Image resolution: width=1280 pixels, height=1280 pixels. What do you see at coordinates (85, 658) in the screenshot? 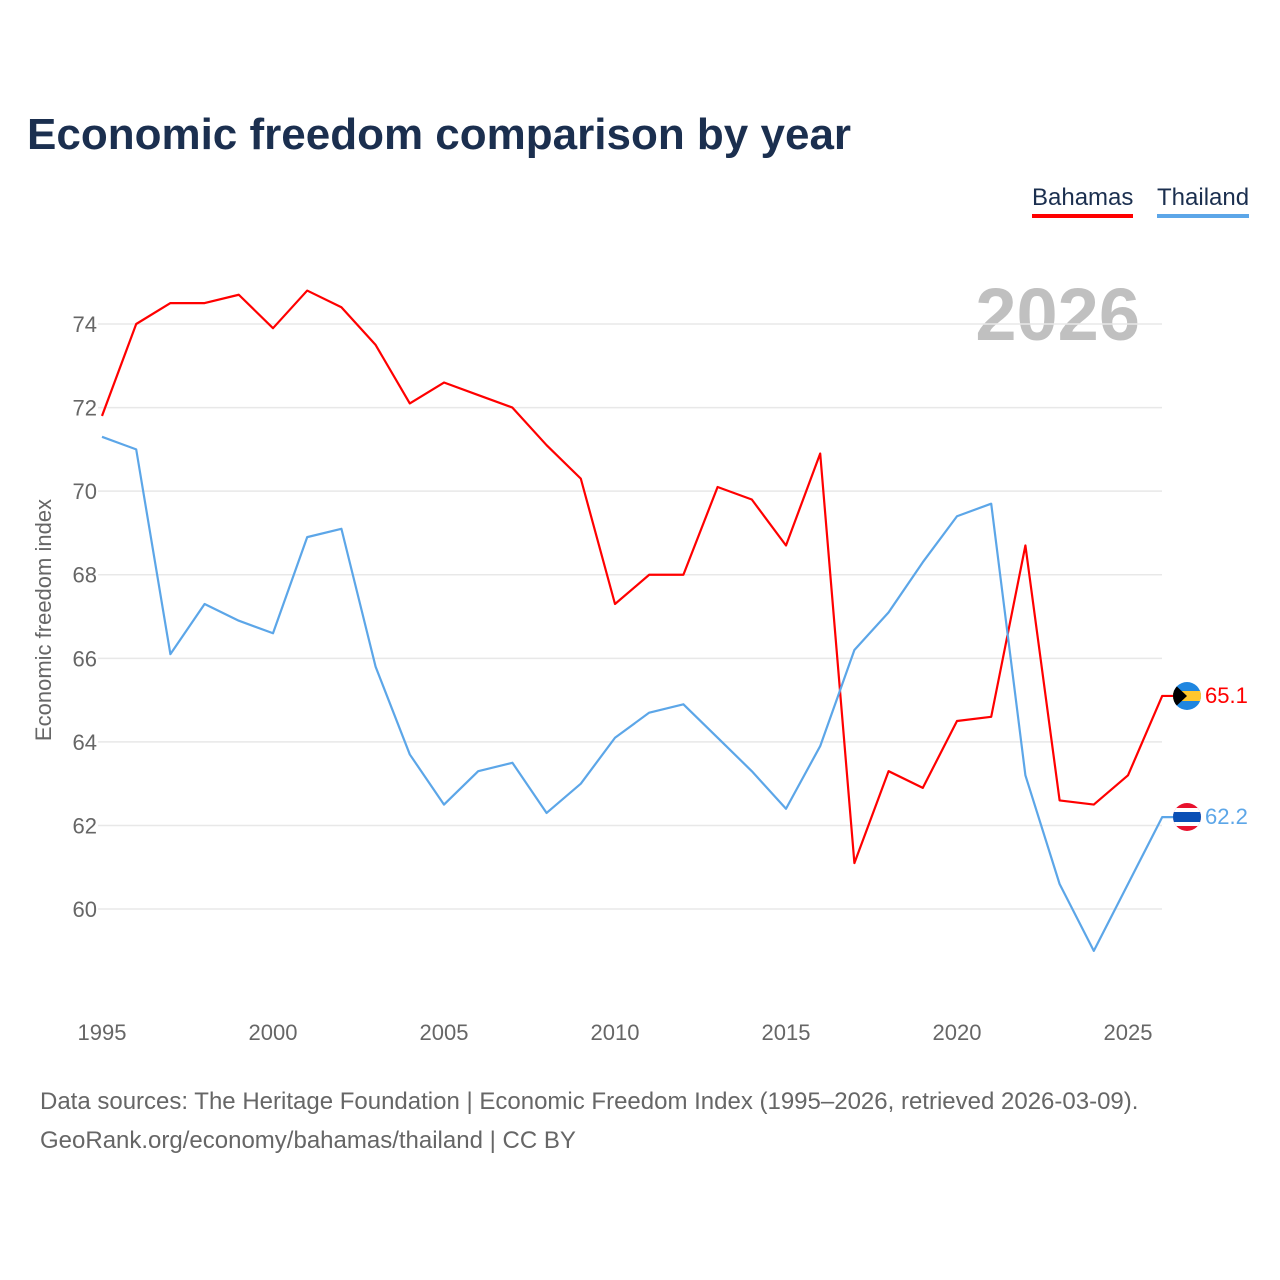
I see `y-tick-label: 66` at bounding box center [85, 658].